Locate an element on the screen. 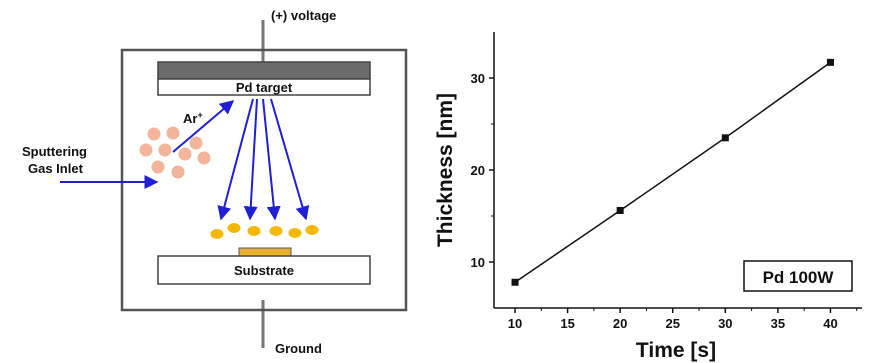 Image resolution: width=876 pixels, height=363 pixels. voltage-label: (+) voltage is located at coordinates (303, 15).